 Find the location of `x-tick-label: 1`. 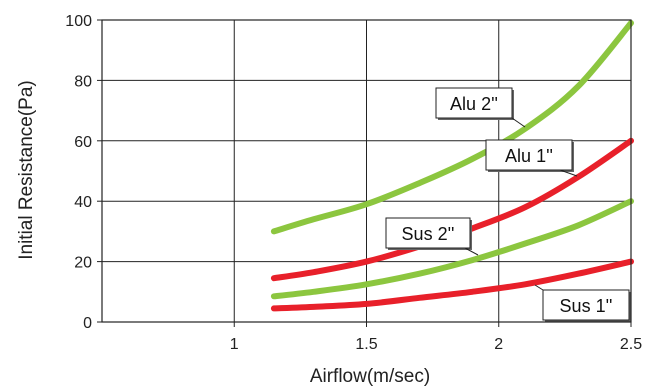

x-tick-label: 1 is located at coordinates (234, 344).